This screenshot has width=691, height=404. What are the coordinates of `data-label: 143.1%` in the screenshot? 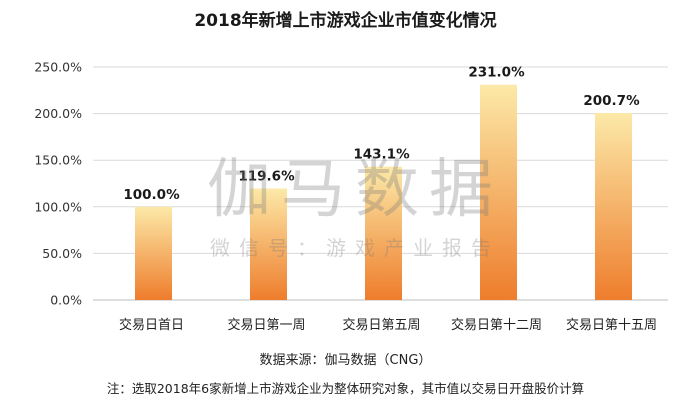 It's located at (381, 155).